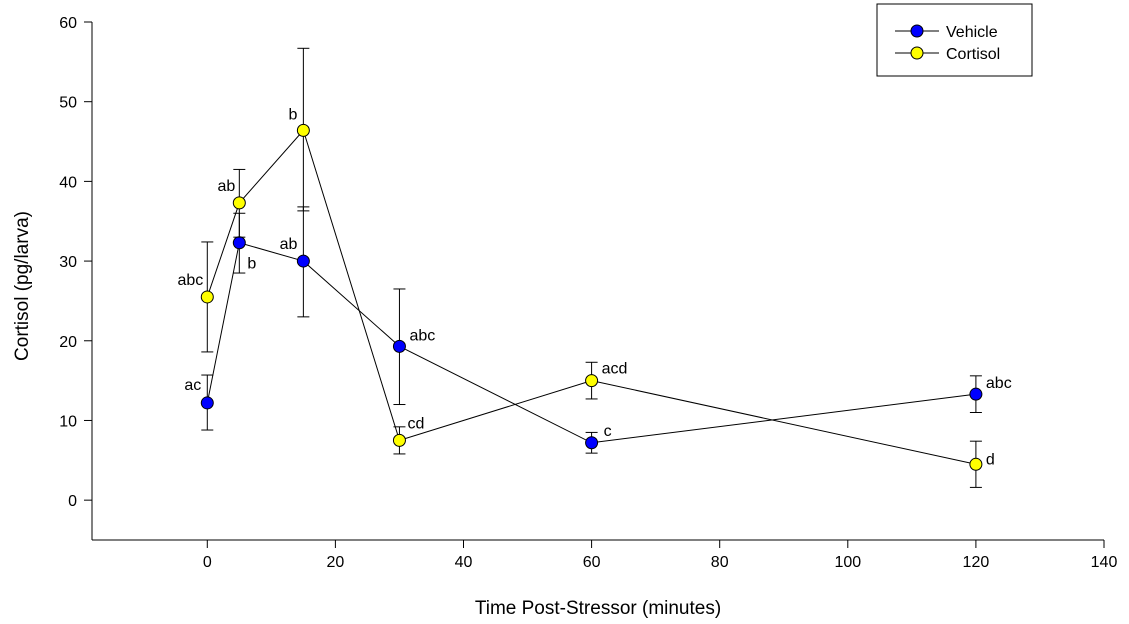 This screenshot has height=624, width=1129. Describe the element at coordinates (68, 23) in the screenshot. I see `y-tick-label: 60` at that location.